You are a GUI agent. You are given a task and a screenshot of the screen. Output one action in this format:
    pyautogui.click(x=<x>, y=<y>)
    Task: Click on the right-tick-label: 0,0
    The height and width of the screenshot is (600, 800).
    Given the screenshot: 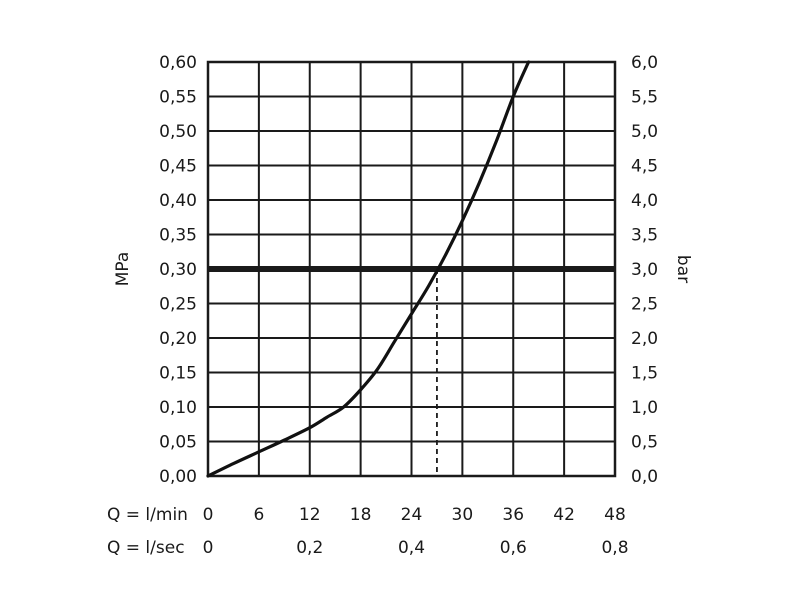 What is the action you would take?
    pyautogui.click(x=644, y=477)
    